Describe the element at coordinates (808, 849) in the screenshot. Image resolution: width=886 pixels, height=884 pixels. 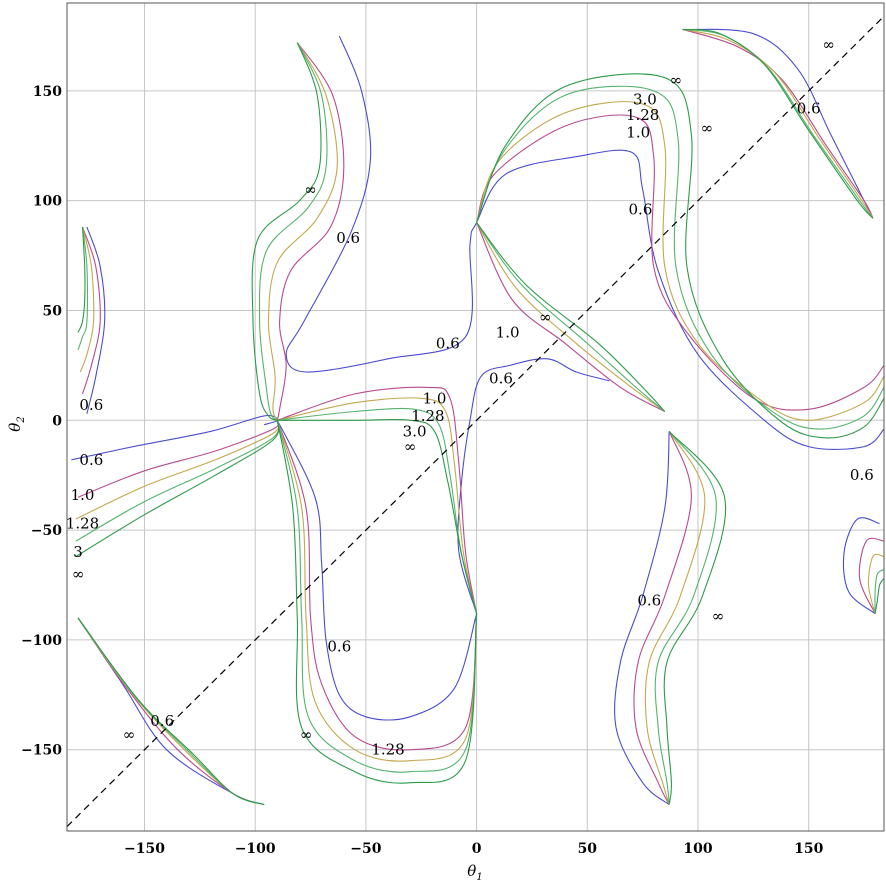
I see `x-tick-label: 150` at that location.